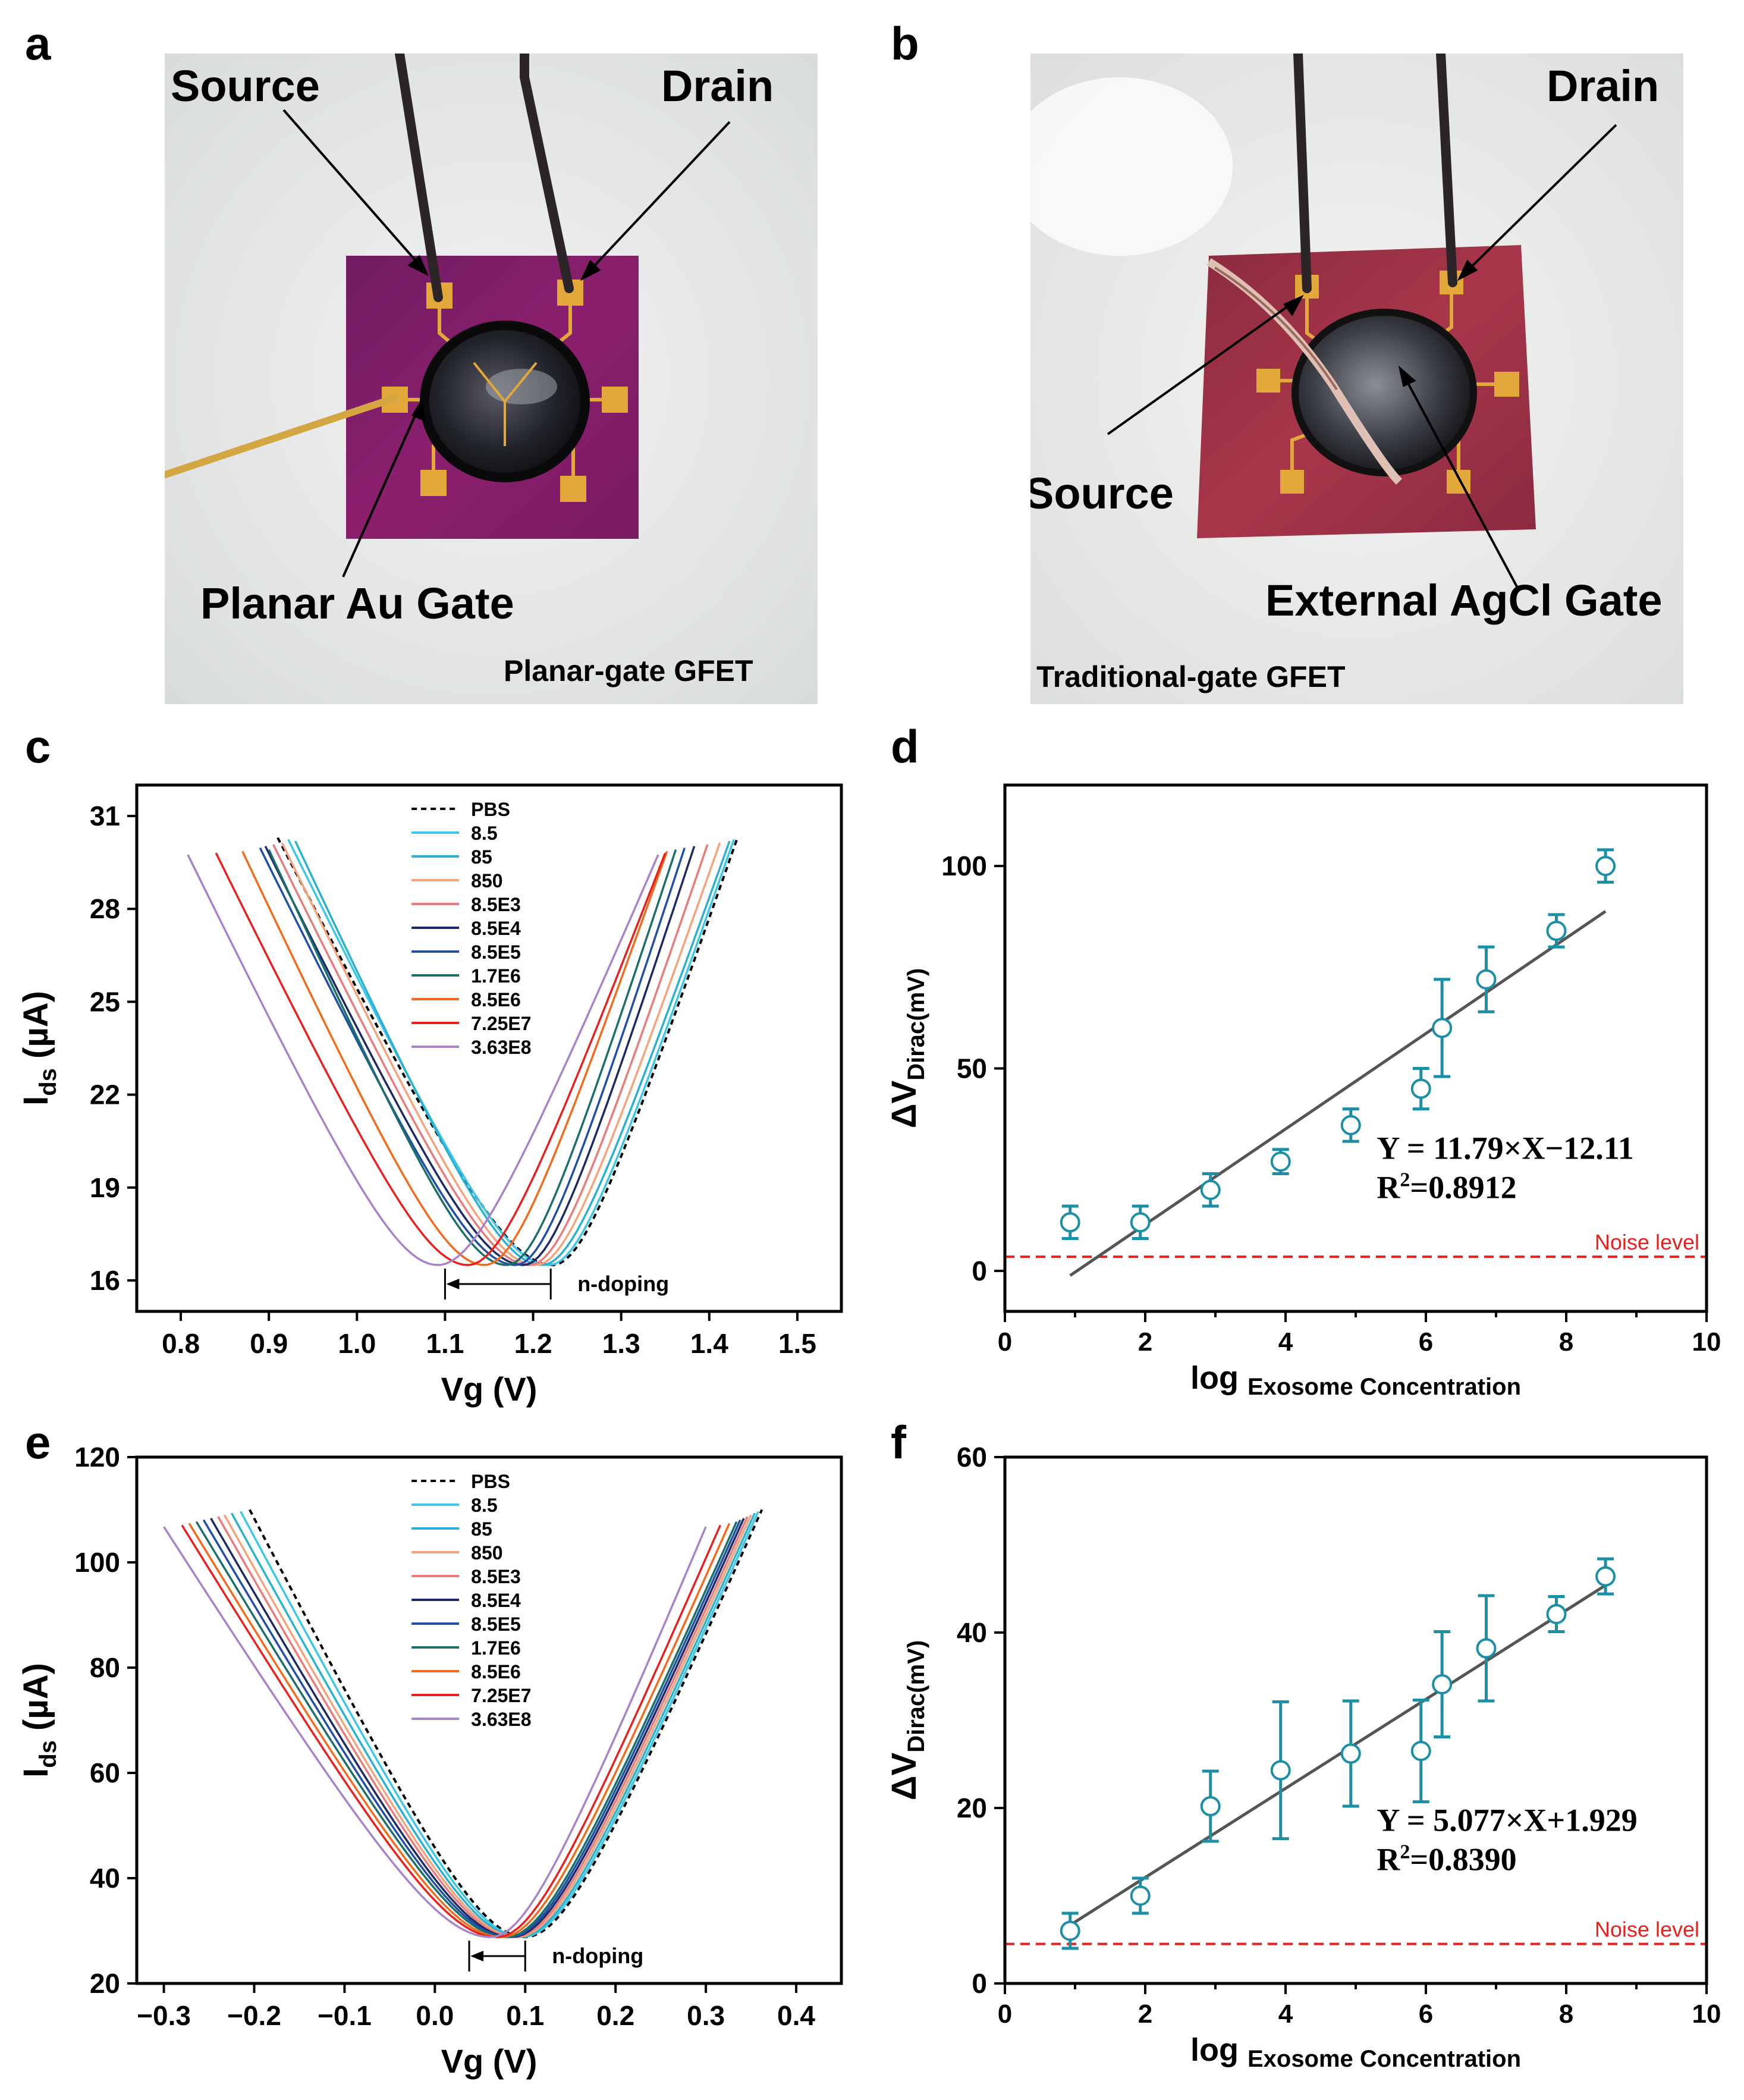 The height and width of the screenshot is (2100, 1744). Describe the element at coordinates (269, 1343) in the screenshot. I see `x-tick-label: 0.9` at that location.